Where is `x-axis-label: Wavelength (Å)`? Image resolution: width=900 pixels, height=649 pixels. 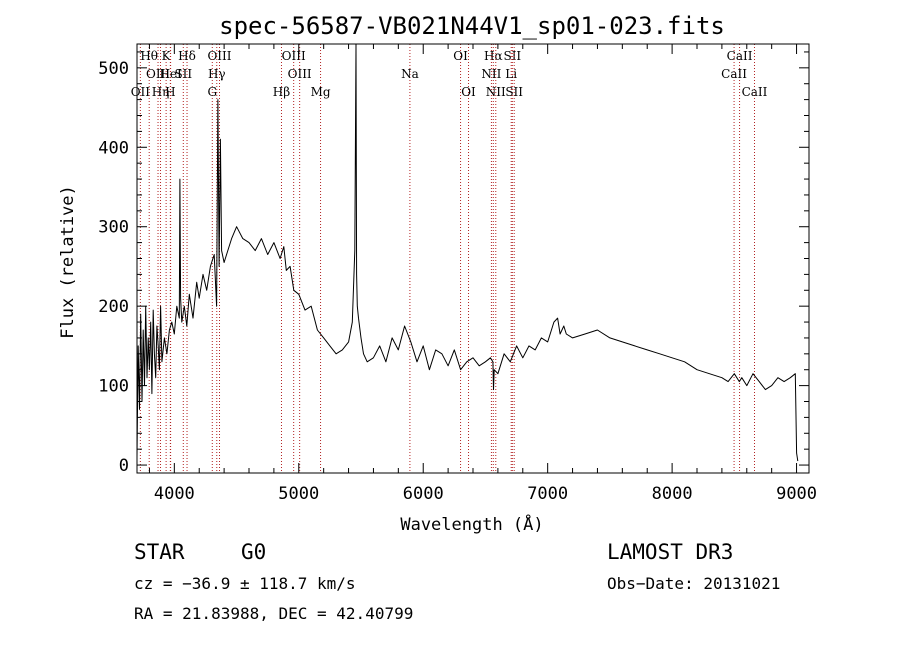 x-axis-label: Wavelength (Å) is located at coordinates (471, 524).